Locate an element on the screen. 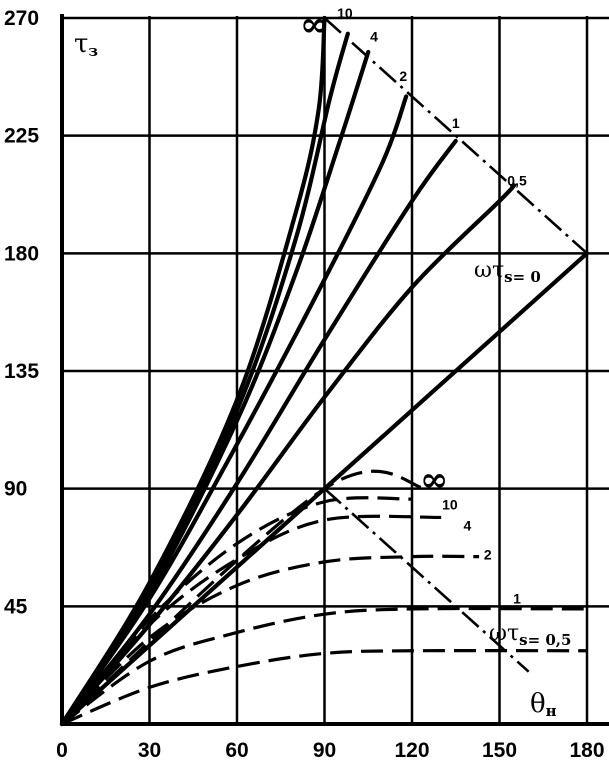 This screenshot has height=765, width=609. y-tick-label: 225 is located at coordinates (21, 136).